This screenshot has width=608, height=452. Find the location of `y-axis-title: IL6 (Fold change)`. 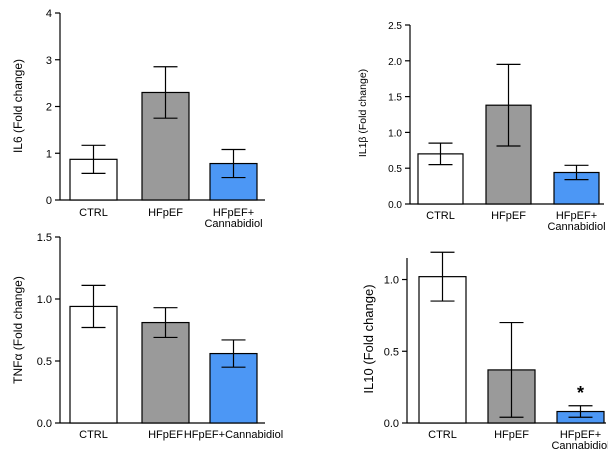

y-axis-title: IL6 (Fold change) is located at coordinates (18, 106).